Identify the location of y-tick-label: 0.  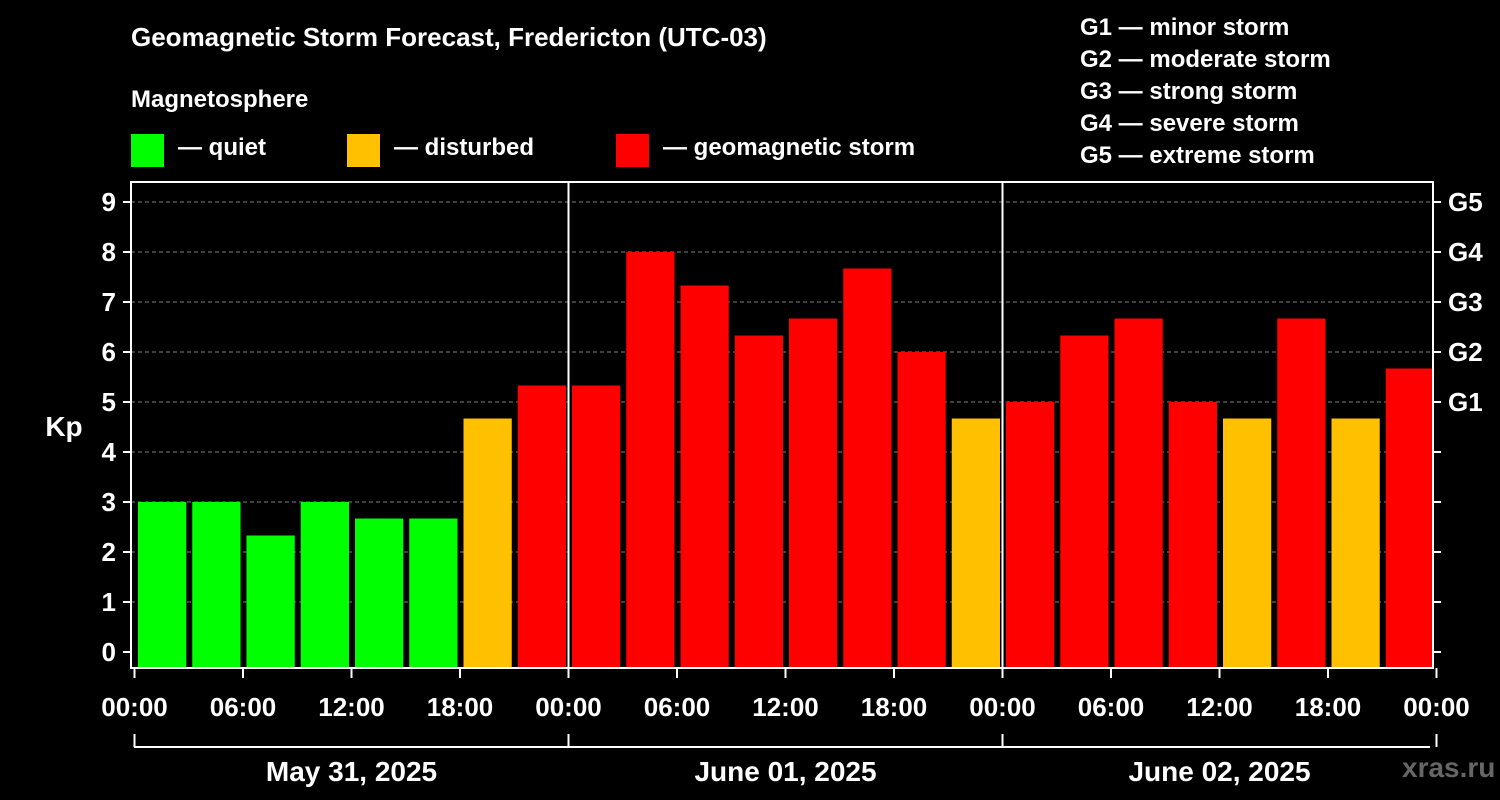
(109, 652).